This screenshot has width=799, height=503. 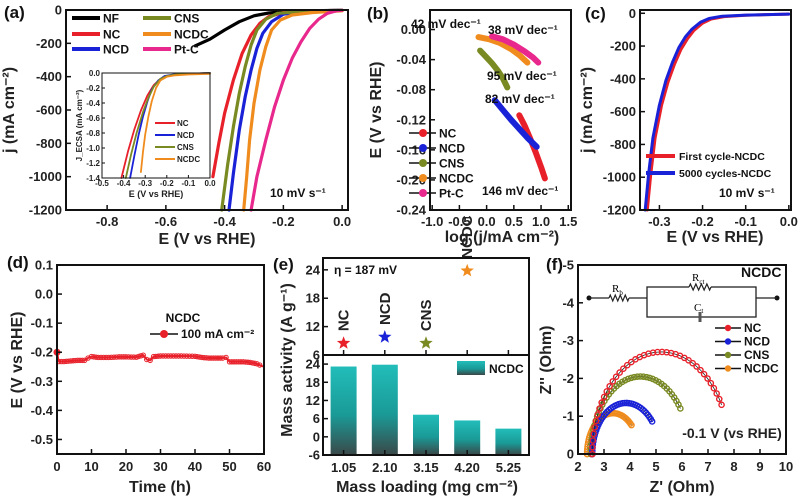 I want to click on inset-x-tick-label: -0.3, so click(x=145, y=183).